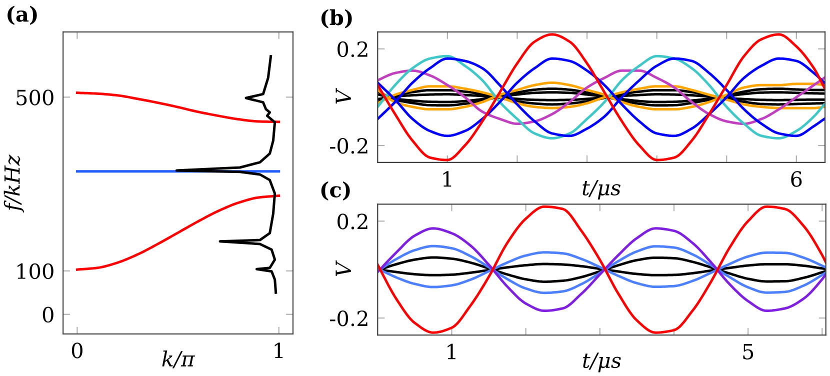 Image resolution: width=830 pixels, height=376 pixels. I want to click on chart-title: (a), so click(22, 15).